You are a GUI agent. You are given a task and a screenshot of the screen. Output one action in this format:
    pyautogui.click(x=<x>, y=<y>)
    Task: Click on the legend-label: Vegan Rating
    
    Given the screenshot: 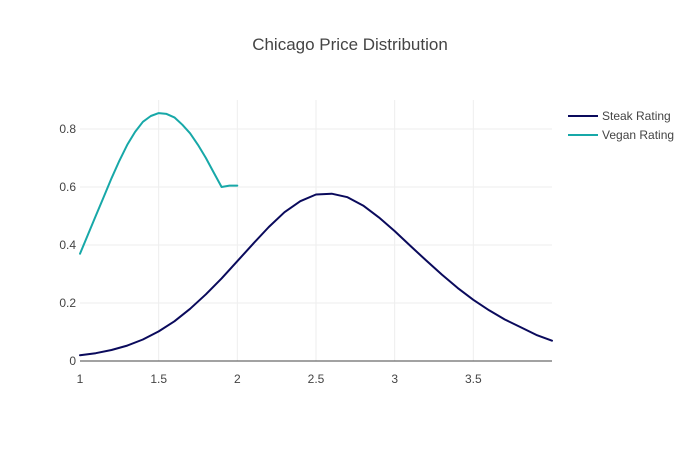 What is the action you would take?
    pyautogui.click(x=638, y=135)
    